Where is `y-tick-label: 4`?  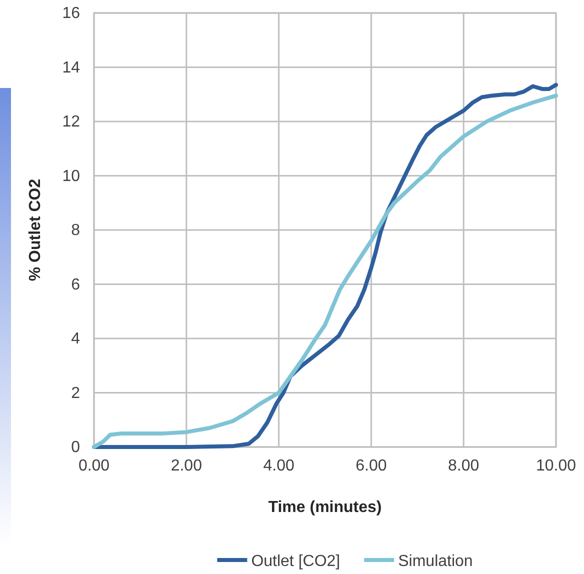 y-tick-label: 4 is located at coordinates (75, 339).